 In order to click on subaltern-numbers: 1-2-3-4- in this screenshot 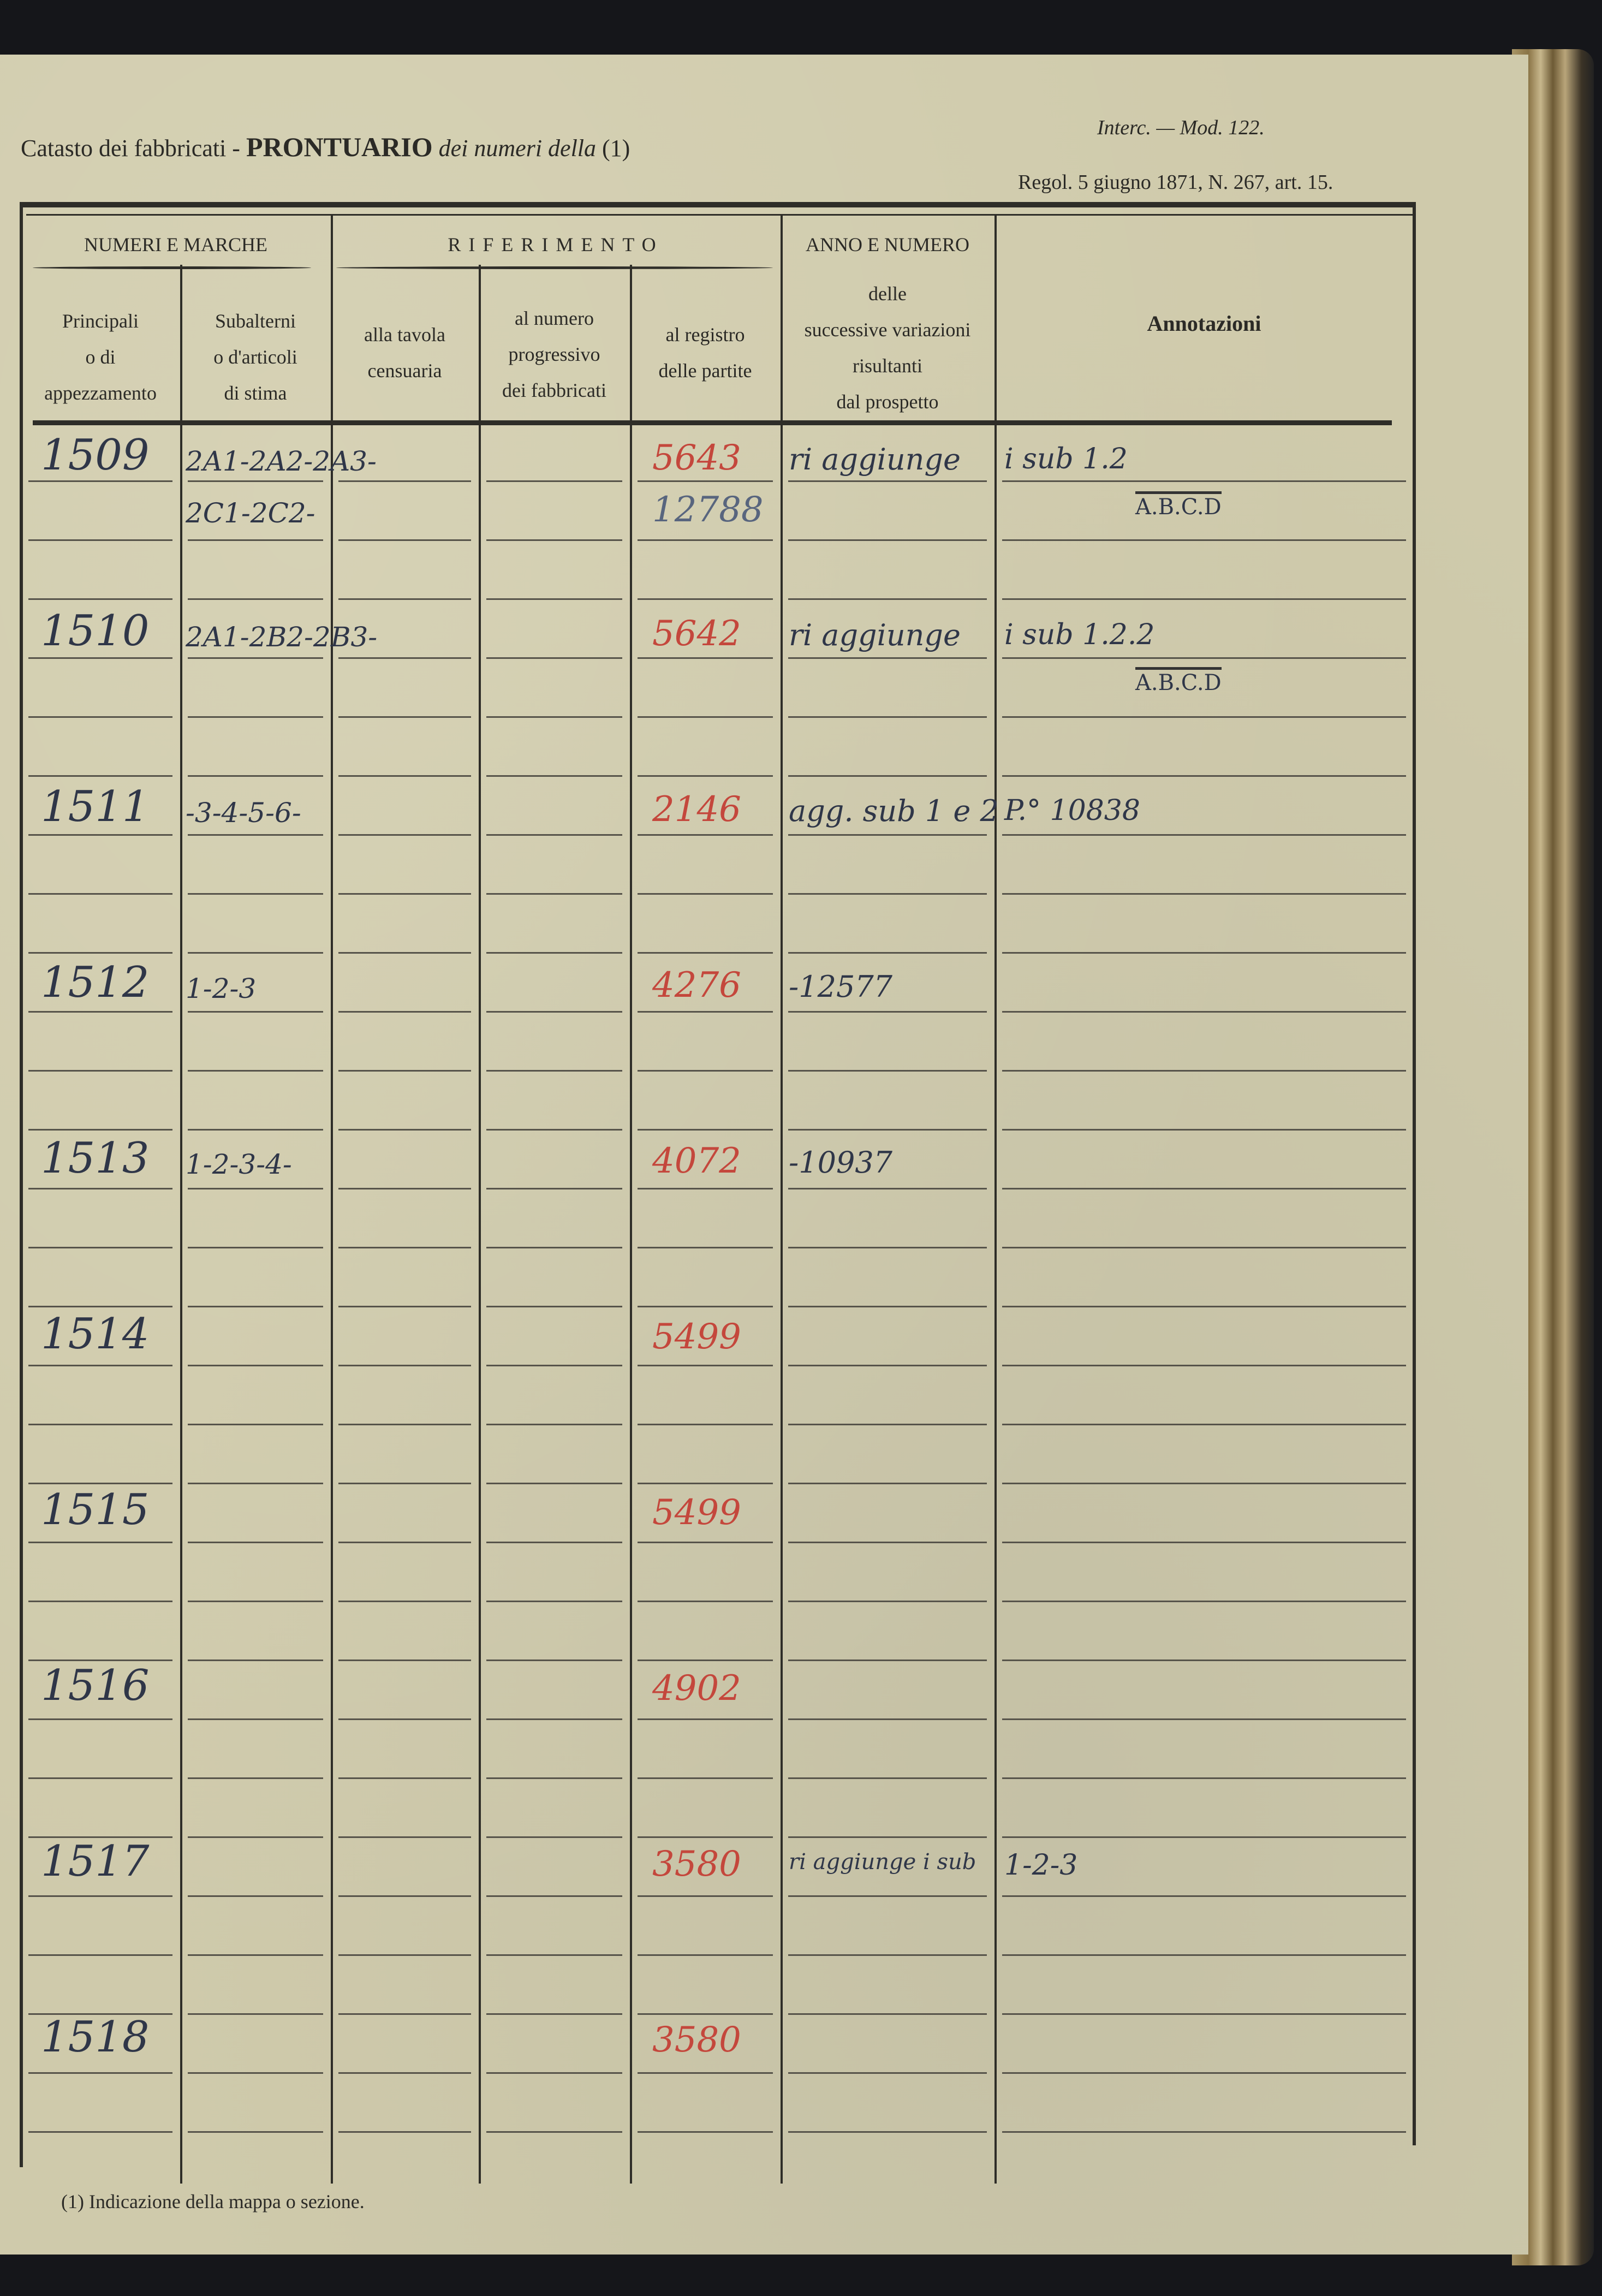, I will do `click(239, 1164)`.